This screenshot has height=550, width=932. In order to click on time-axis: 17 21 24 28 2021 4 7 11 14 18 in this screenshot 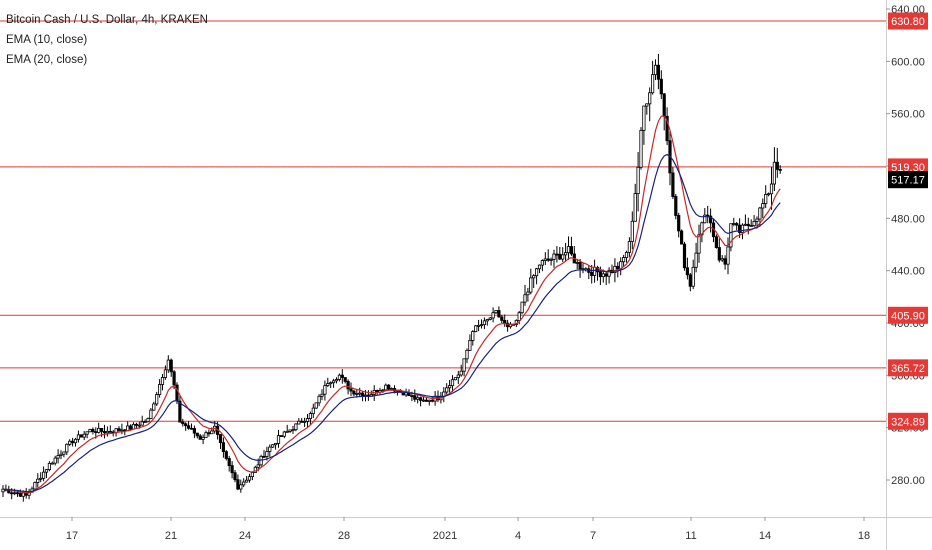, I will do `click(468, 529)`.